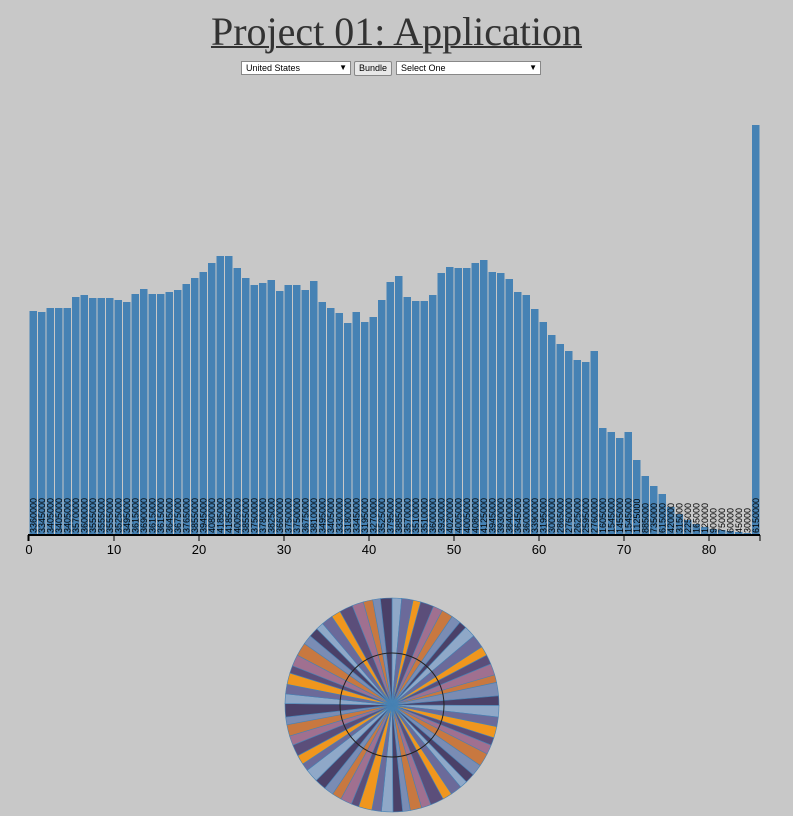 This screenshot has height=816, width=793. I want to click on bar-label: 2760000, so click(569, 515).